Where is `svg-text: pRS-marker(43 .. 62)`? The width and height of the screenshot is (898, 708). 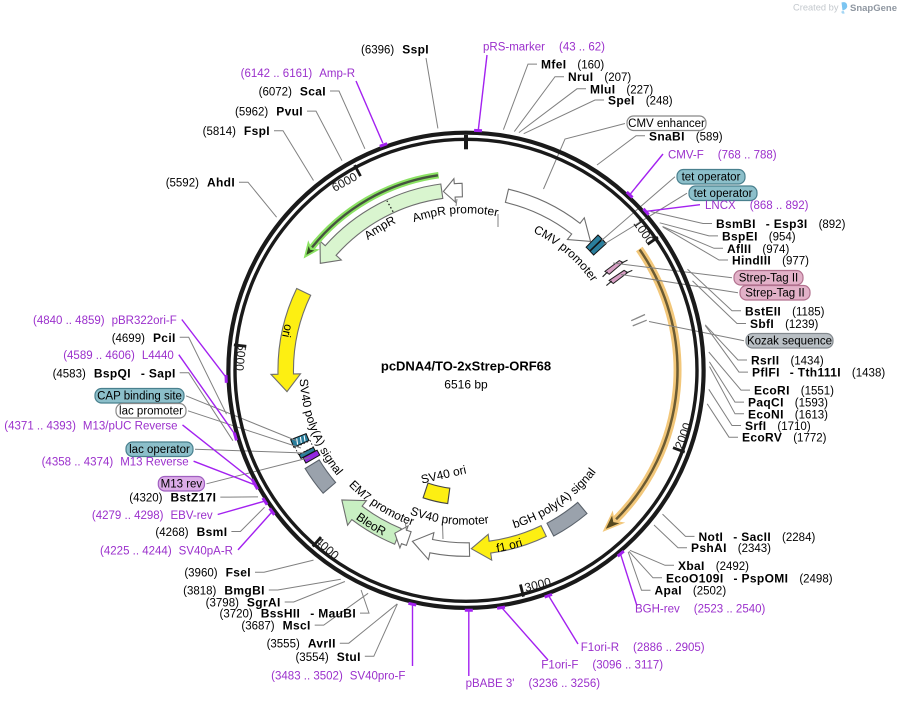 svg-text: pRS-marker(43 .. 62) is located at coordinates (544, 48).